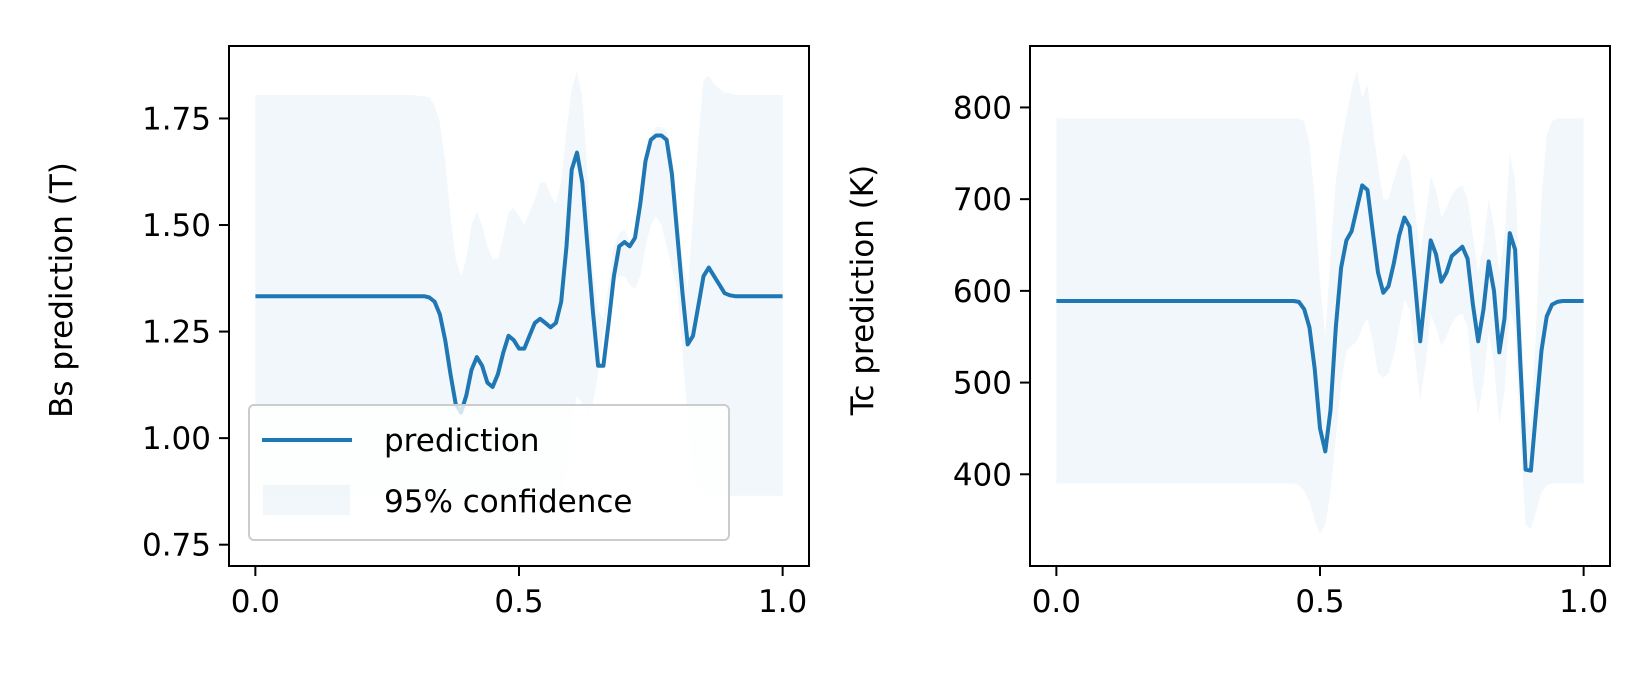 This screenshot has height=675, width=1650. What do you see at coordinates (62, 290) in the screenshot?
I see `bs-y-axis-label: Bs prediction (T)` at bounding box center [62, 290].